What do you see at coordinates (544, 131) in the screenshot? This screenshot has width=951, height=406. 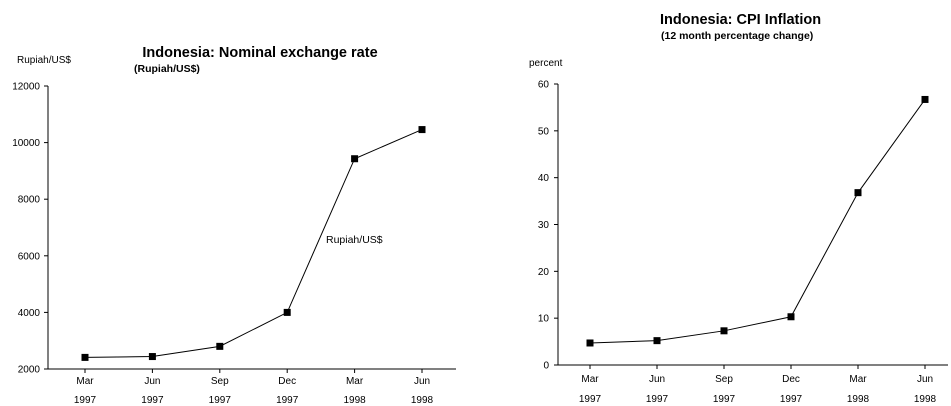 I see `y-tick-label: 50` at bounding box center [544, 131].